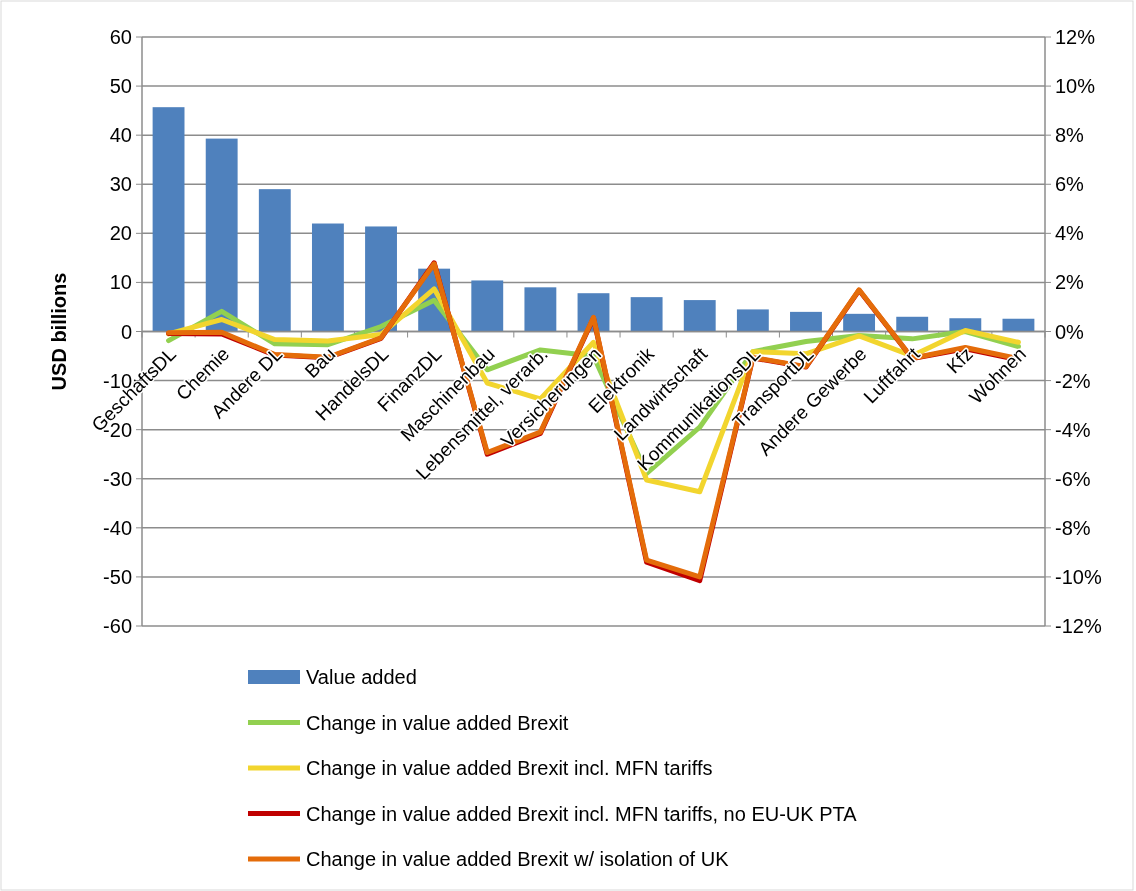  I want to click on legend-label: Change in value added Brexit w/ isolation of UK, so click(518, 859).